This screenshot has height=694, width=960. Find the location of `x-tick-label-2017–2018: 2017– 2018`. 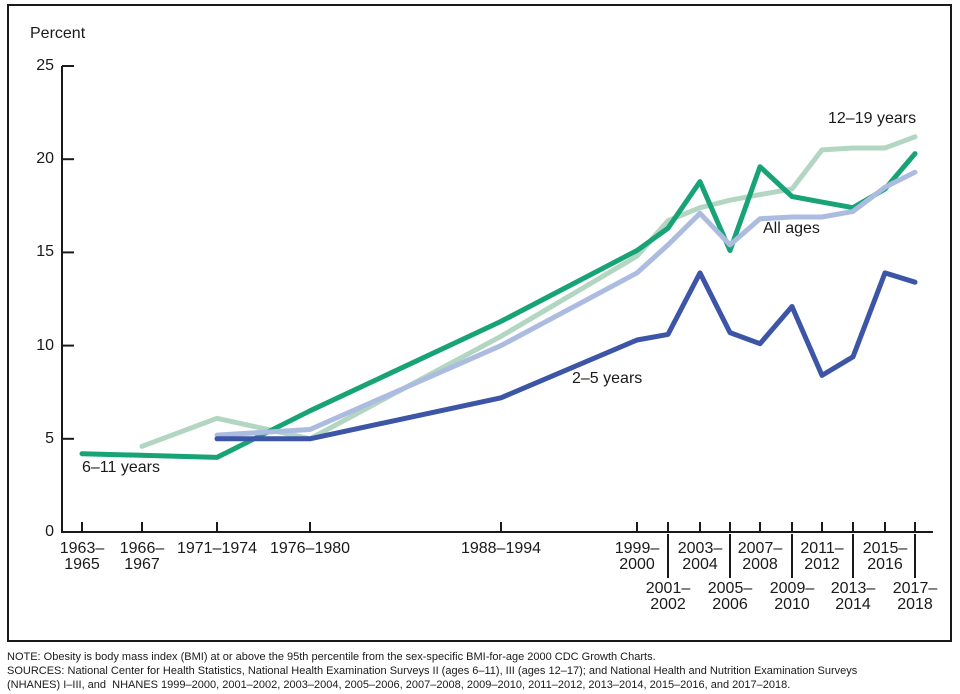

x-tick-label-2017–2018: 2017– 2018 is located at coordinates (915, 596).